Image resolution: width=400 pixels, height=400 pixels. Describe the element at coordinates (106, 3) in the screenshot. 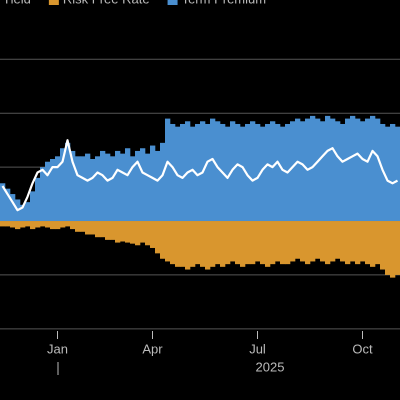

I see `legend-label: Risk Free Rate` at that location.